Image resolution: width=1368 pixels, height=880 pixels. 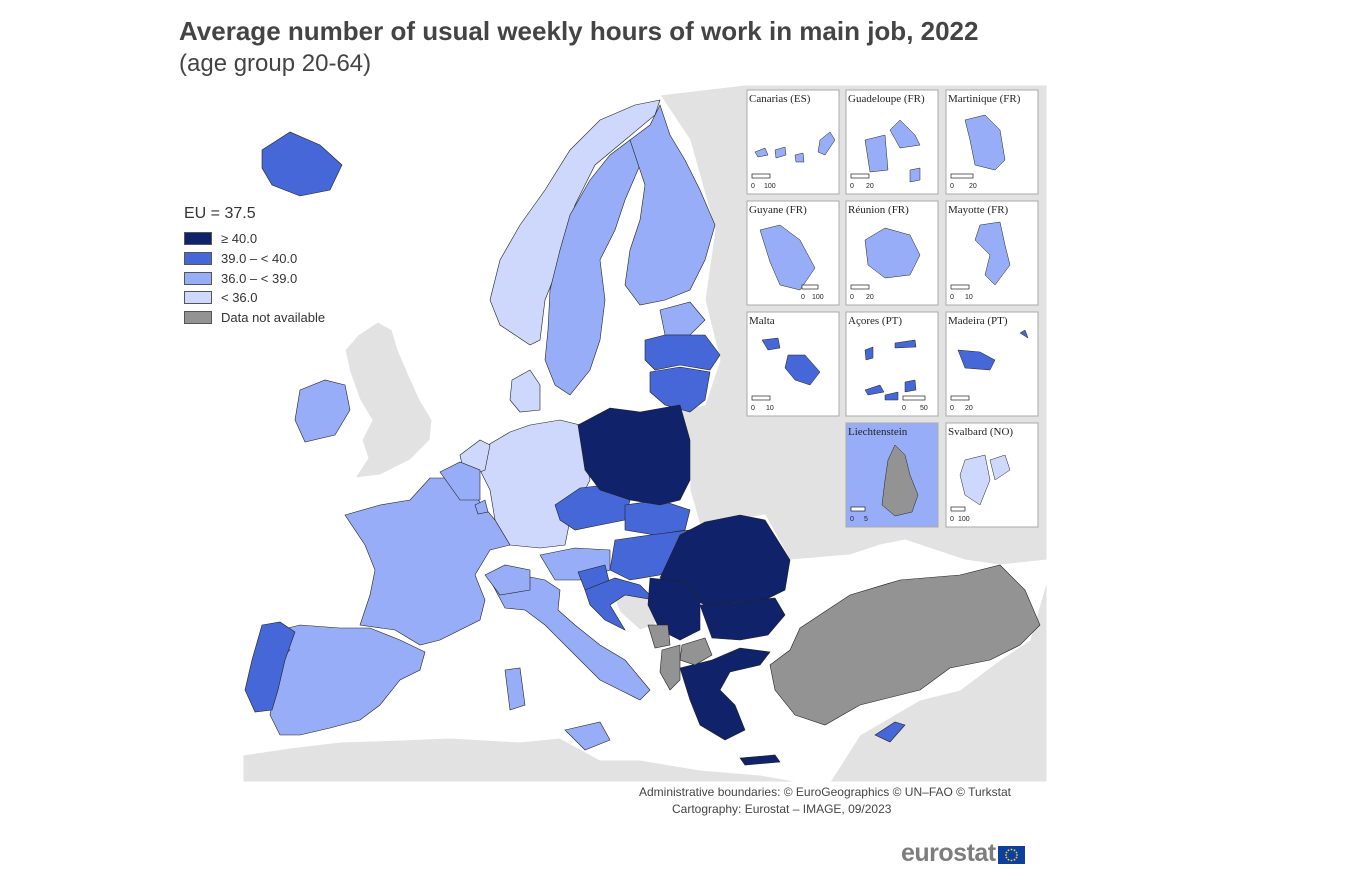 What do you see at coordinates (924, 408) in the screenshot?
I see `svg-text: 50` at bounding box center [924, 408].